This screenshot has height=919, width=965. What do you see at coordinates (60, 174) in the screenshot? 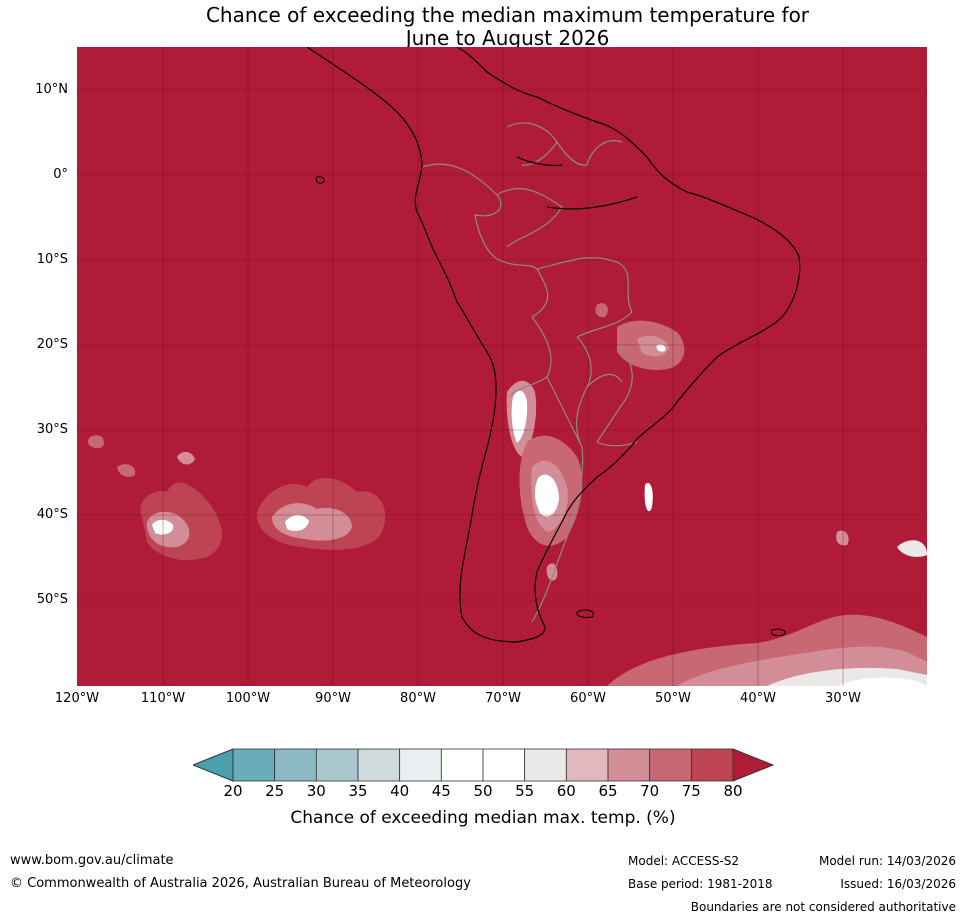
I see `lat-label-0: 0°` at bounding box center [60, 174].